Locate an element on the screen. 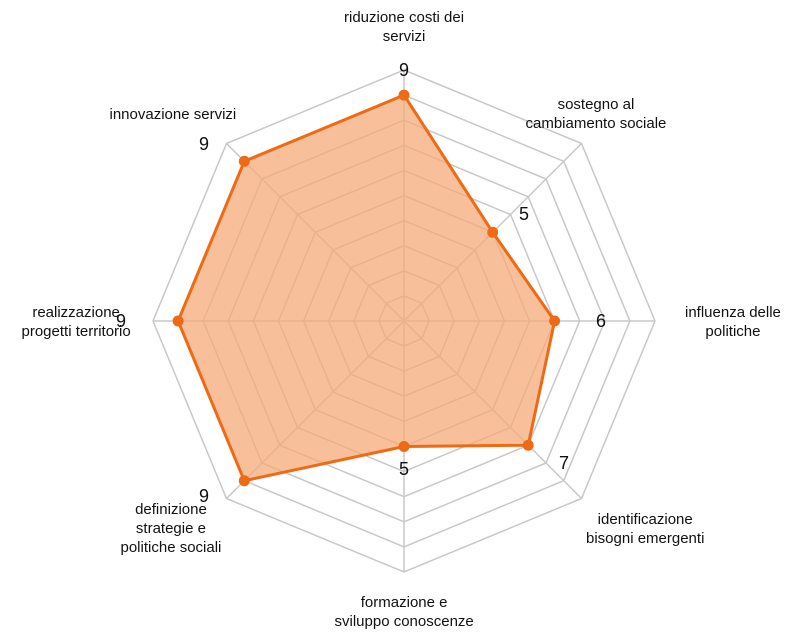  axis-label-1: sostegno al cambiamento sociale is located at coordinates (596, 114).